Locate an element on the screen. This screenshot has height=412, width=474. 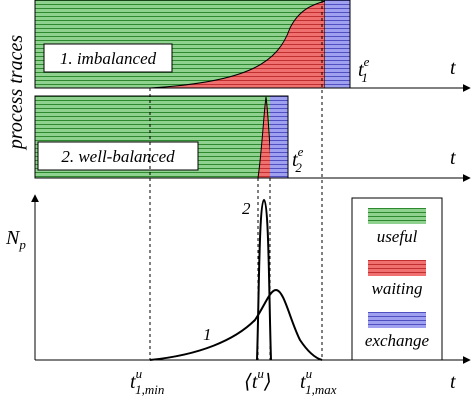
end-time: te 1 is located at coordinates (364, 69).